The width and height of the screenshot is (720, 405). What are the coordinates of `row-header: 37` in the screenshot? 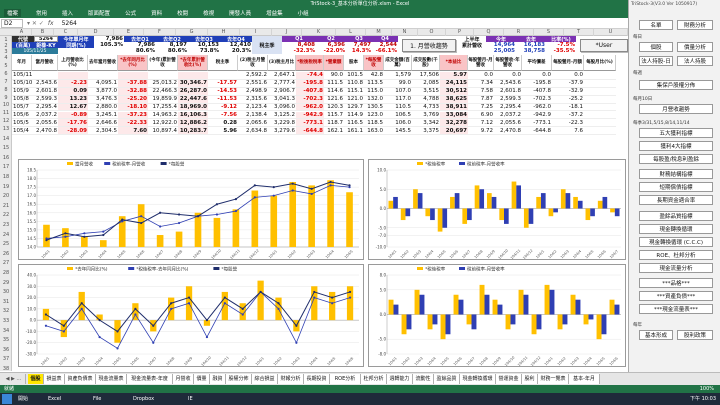 It's located at (6, 359).